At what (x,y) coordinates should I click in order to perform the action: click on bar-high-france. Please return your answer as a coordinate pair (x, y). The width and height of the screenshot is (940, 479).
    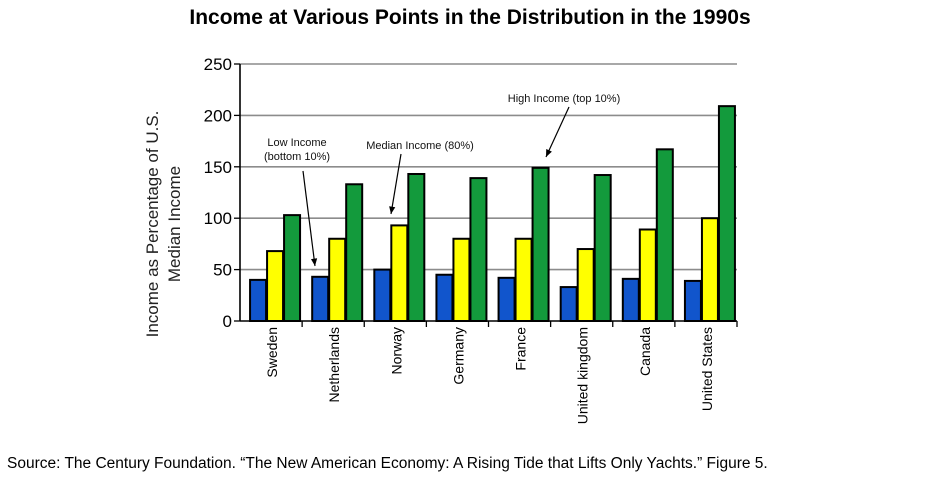
    Looking at the image, I should click on (540, 244).